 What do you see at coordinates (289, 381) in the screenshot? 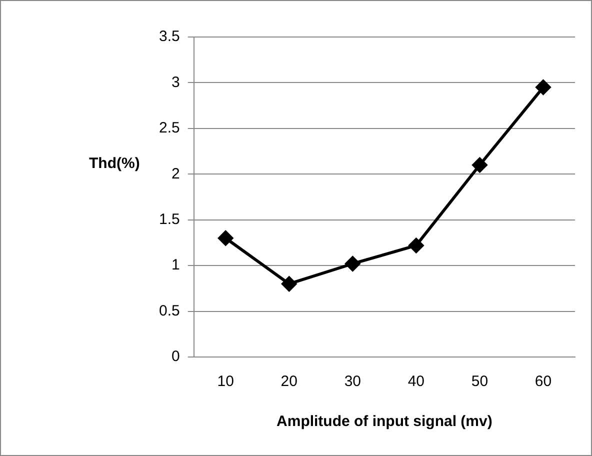
I see `x-tick-label: 20` at bounding box center [289, 381].